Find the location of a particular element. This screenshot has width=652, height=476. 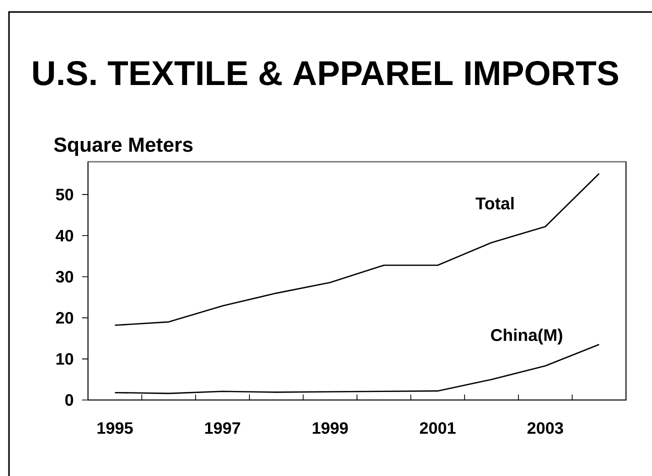

series-label: China(M) is located at coordinates (526, 336).